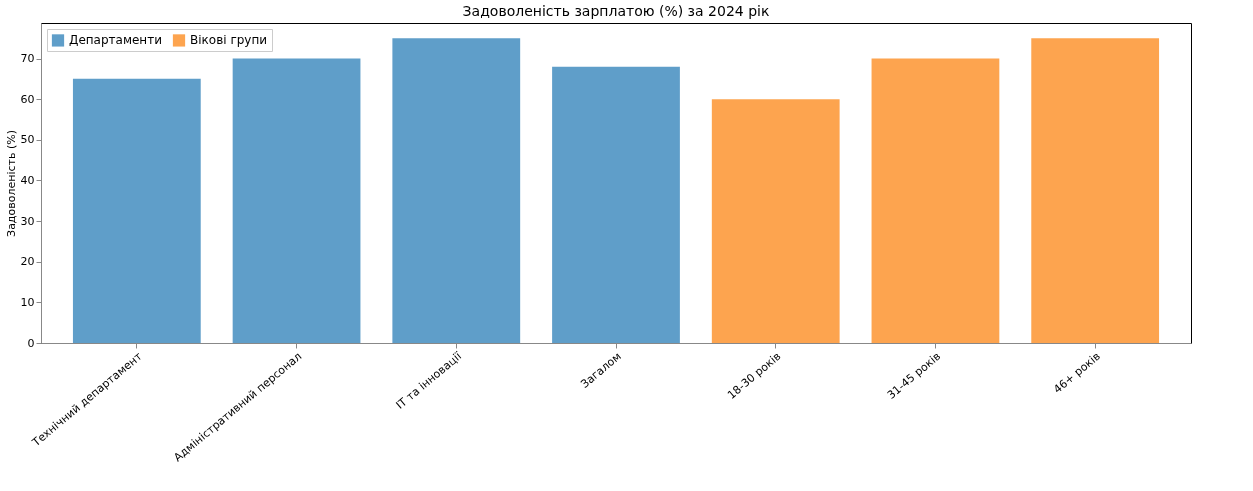 This screenshot has width=1253, height=491. I want to click on y-axis-title: Задоволеність (%), so click(11, 183).